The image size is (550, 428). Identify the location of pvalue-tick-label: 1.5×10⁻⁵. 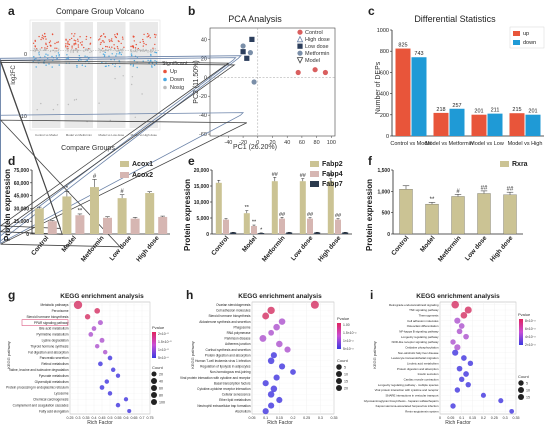
(165, 342).